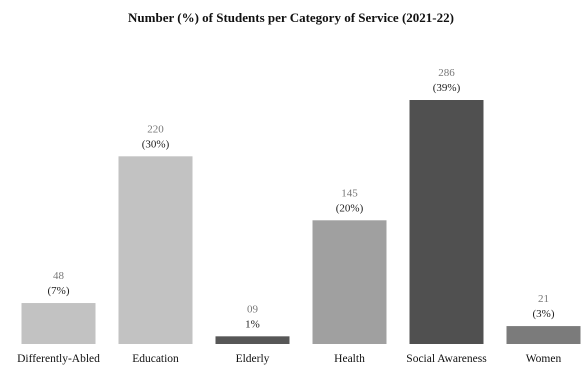  What do you see at coordinates (156, 144) in the screenshot?
I see `percent-label: (30%)` at bounding box center [156, 144].